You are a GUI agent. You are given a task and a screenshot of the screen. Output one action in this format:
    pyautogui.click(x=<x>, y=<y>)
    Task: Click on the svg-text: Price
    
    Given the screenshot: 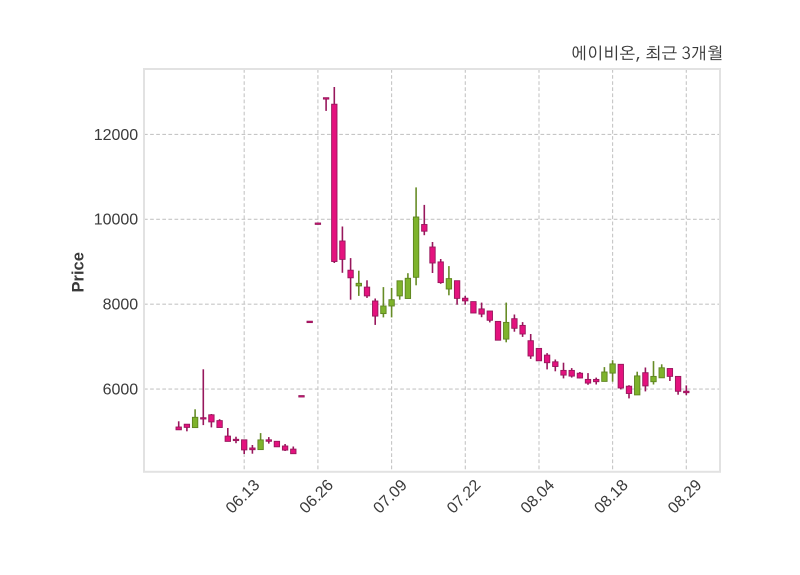 What is the action you would take?
    pyautogui.click(x=79, y=272)
    